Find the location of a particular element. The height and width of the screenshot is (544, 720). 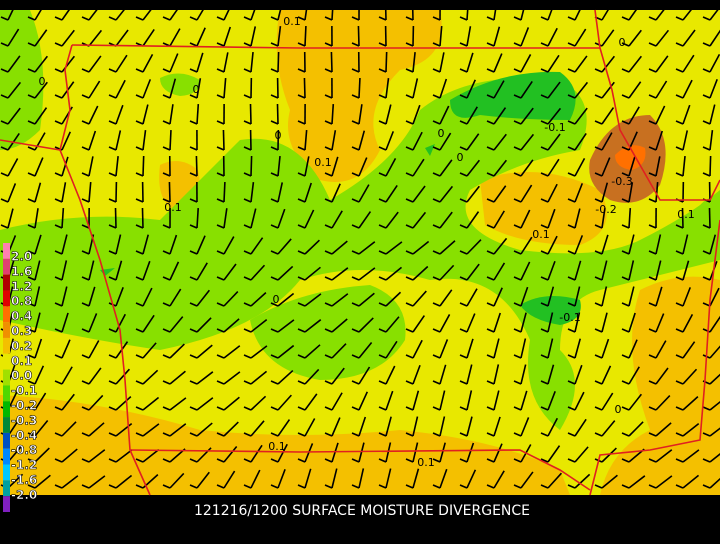

legend-label: 2.0 is located at coordinates (21, 257).